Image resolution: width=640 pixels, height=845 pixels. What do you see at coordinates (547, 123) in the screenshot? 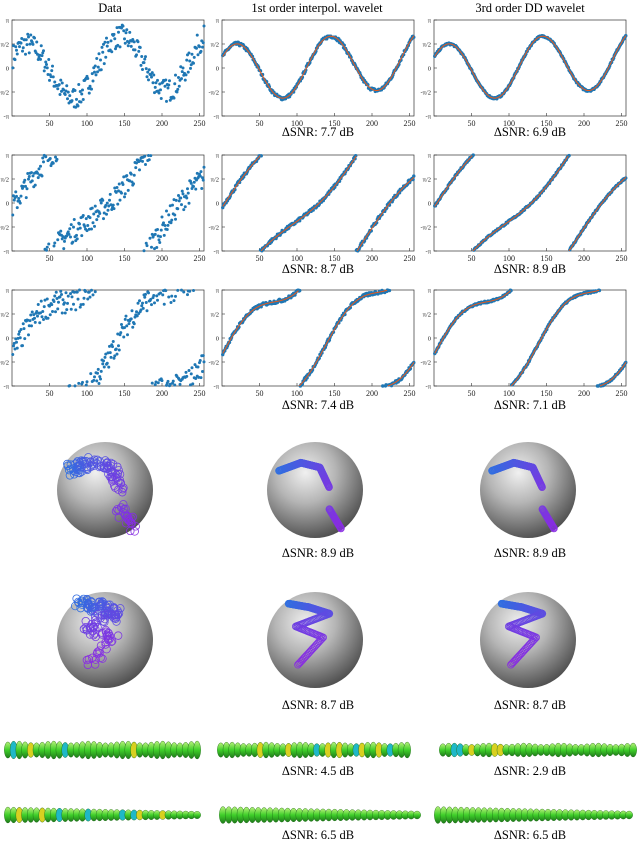
I see `x-tick-label: 150` at bounding box center [547, 123].